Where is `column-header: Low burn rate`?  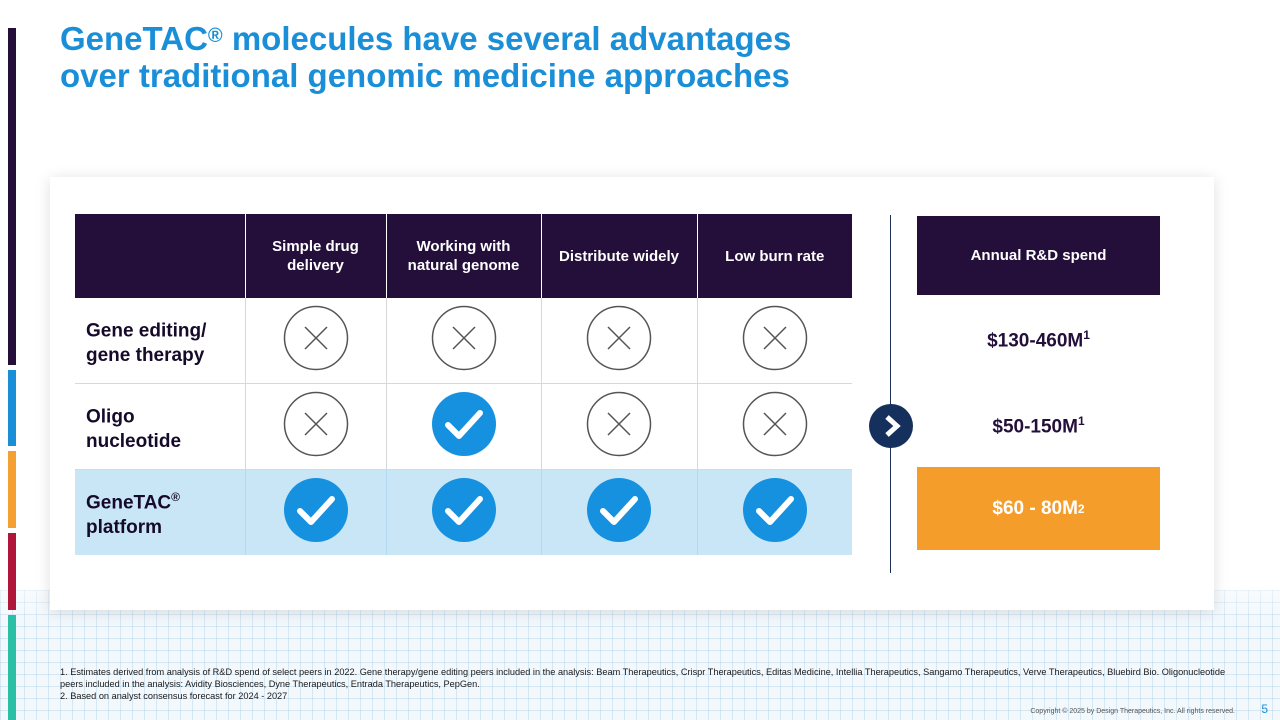
column-header: Low burn rate is located at coordinates (774, 256).